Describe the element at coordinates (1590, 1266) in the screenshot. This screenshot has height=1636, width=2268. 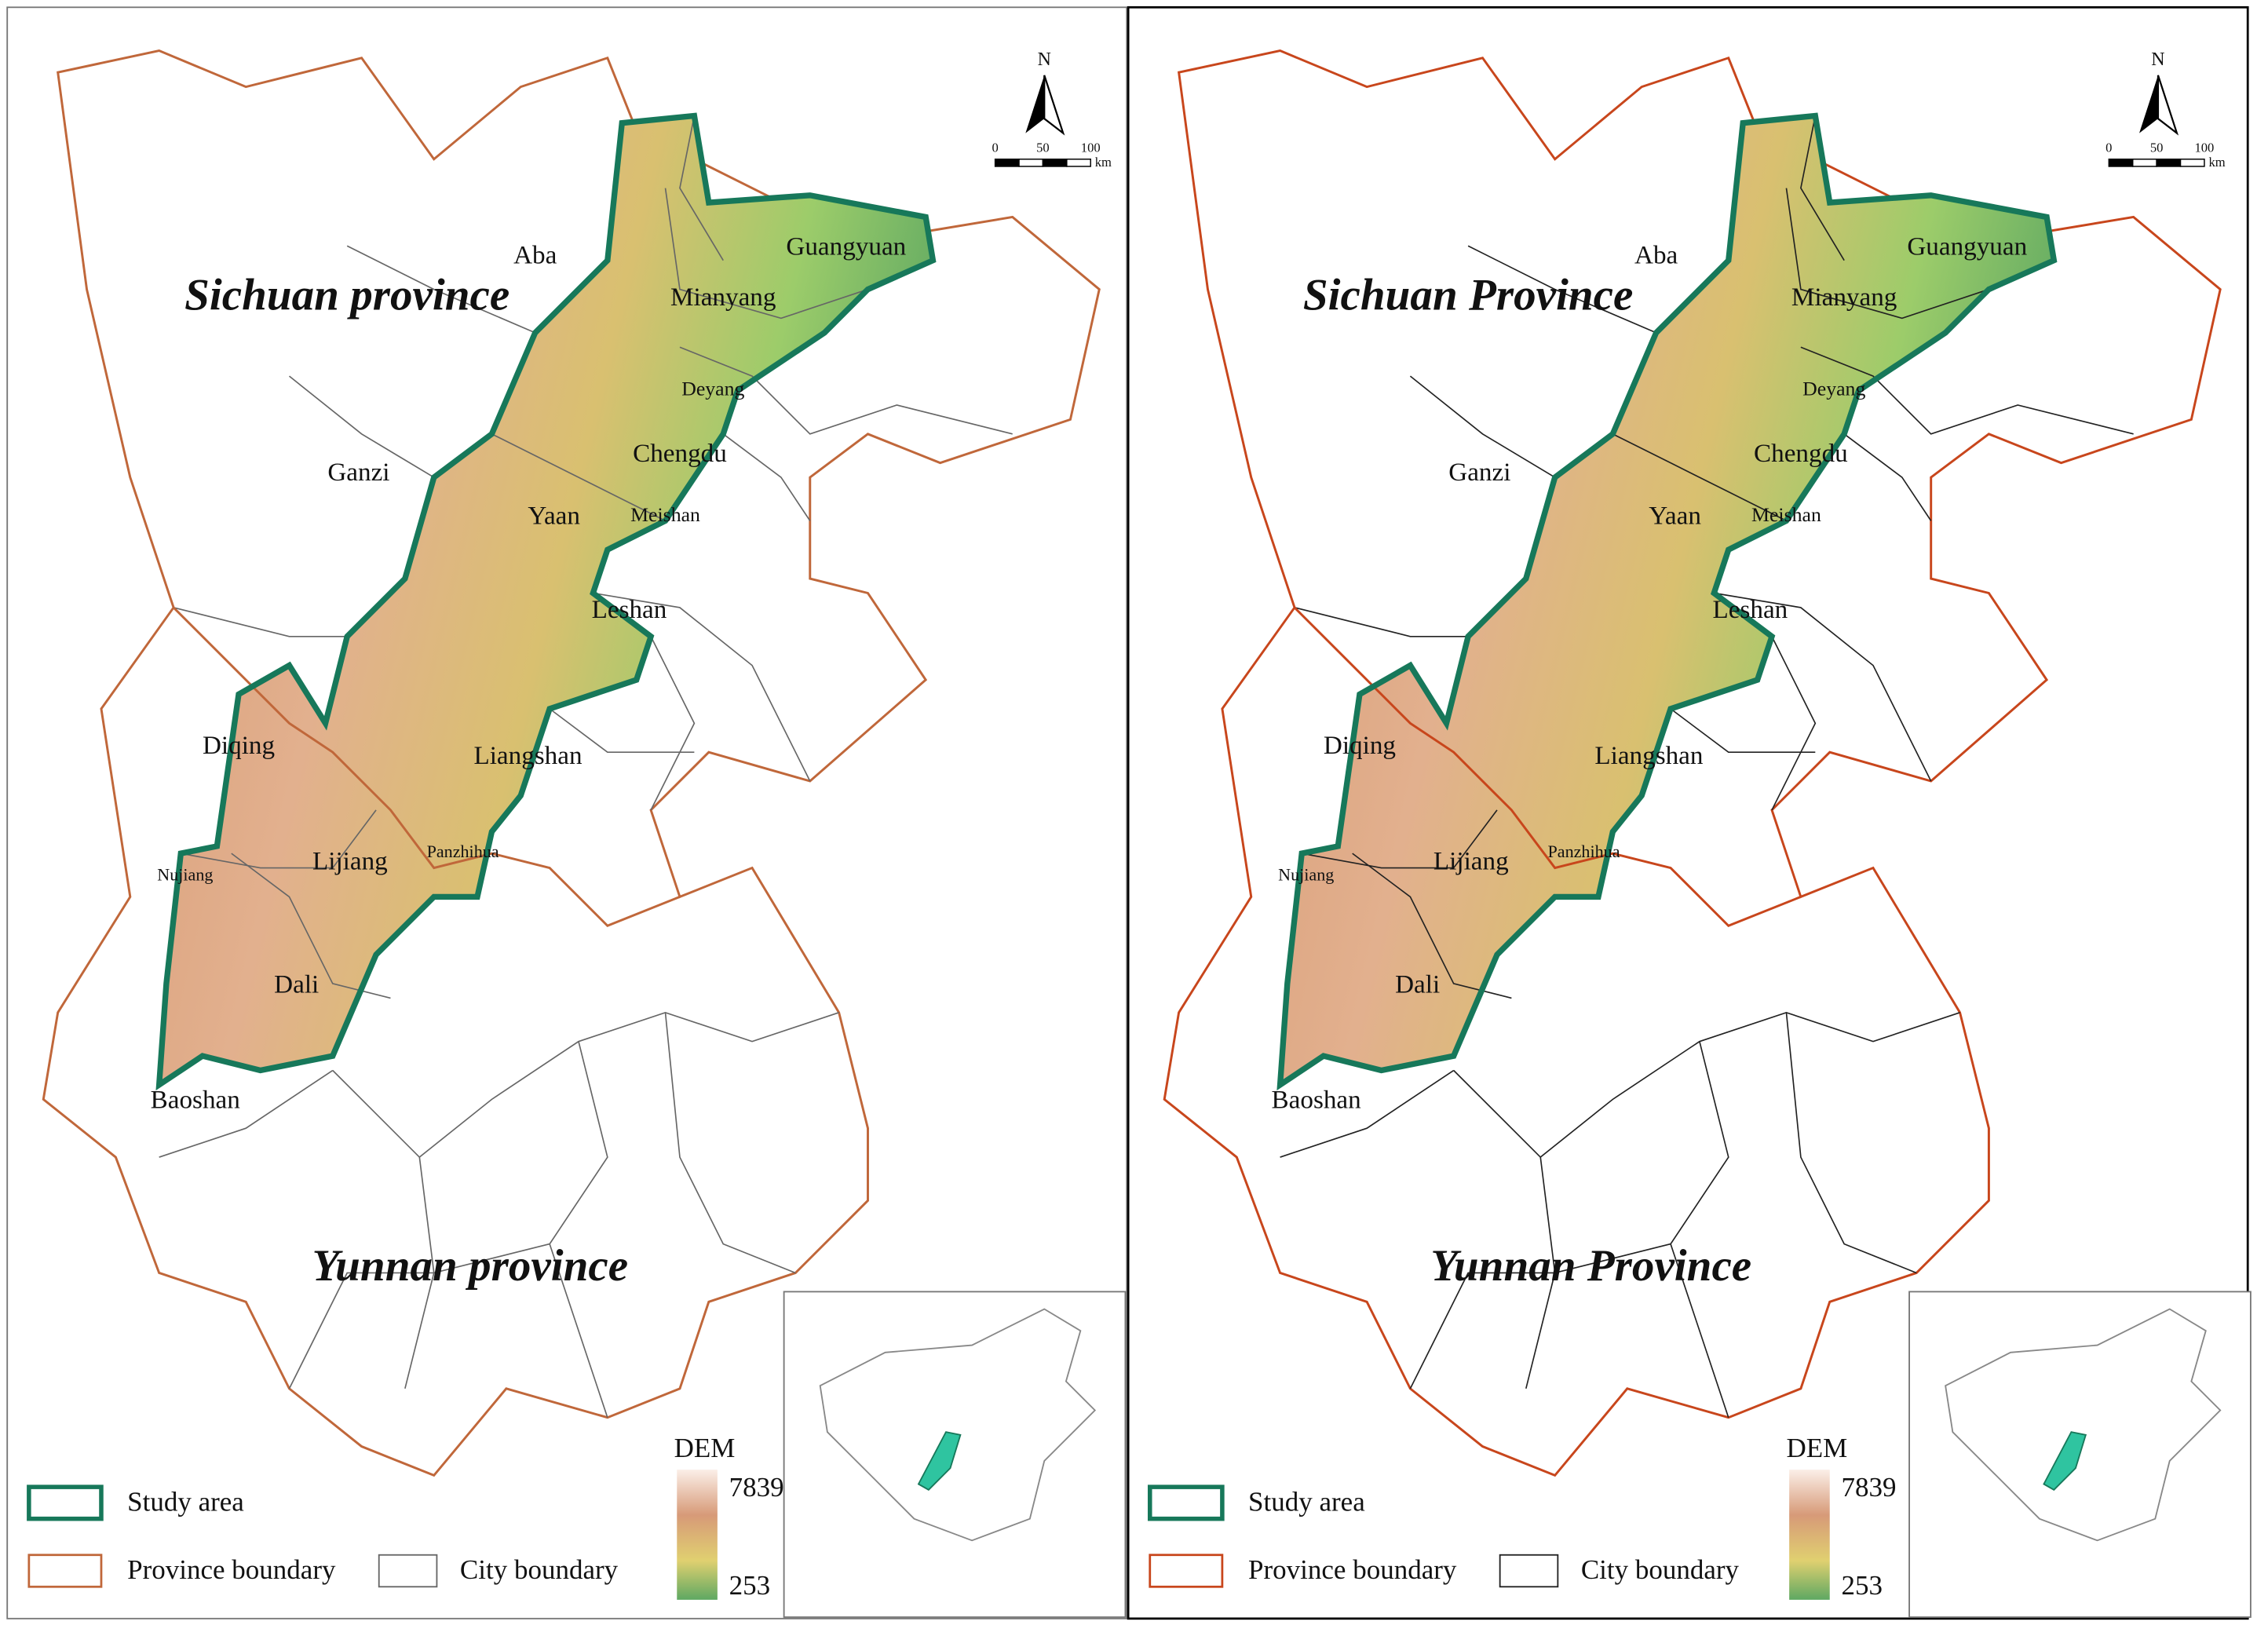
I see `province-label: Yunnan Province` at that location.